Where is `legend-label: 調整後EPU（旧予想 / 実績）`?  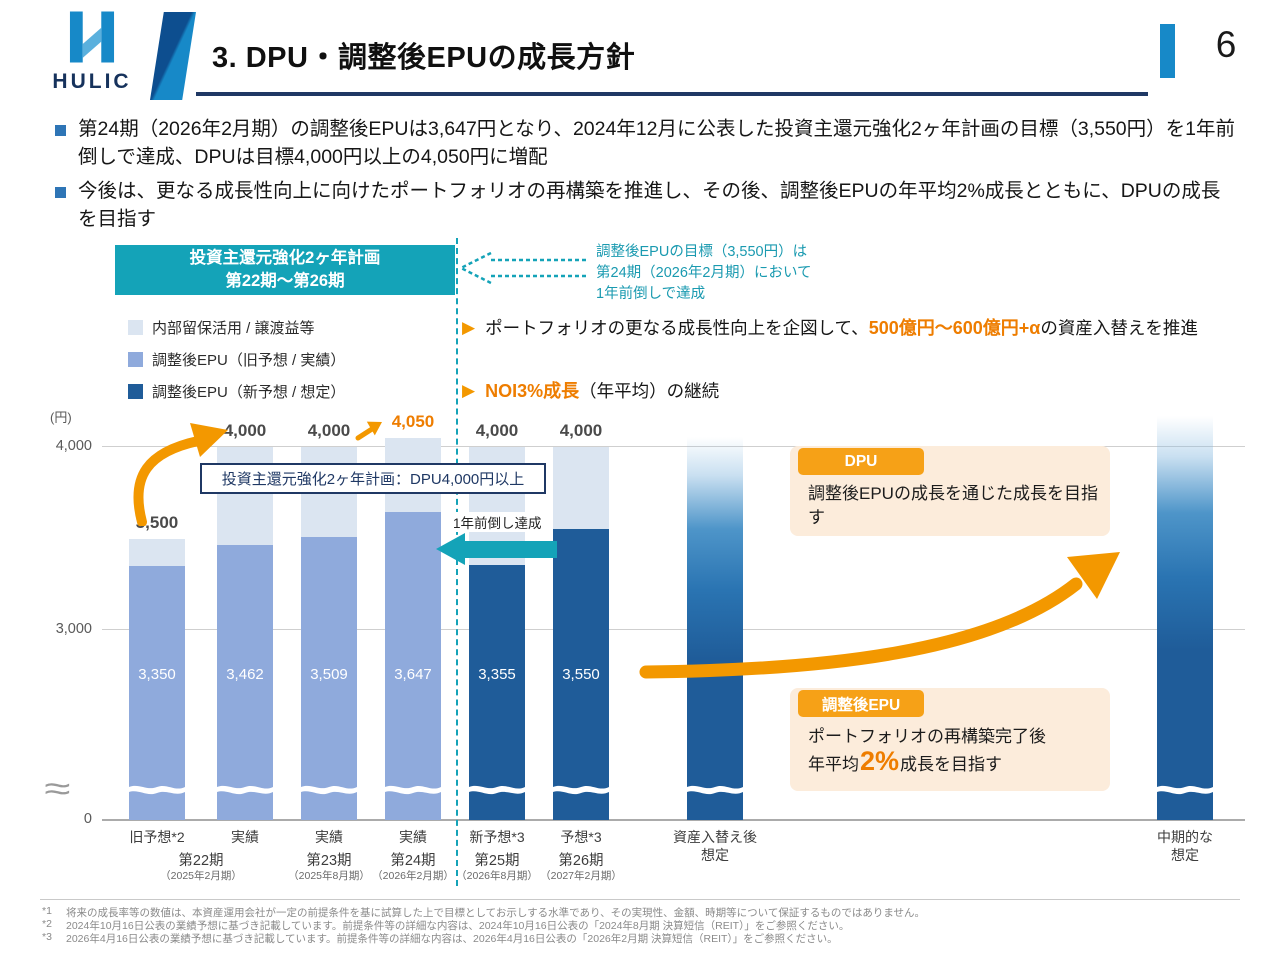
legend-label: 調整後EPU（旧予想 / 実績） is located at coordinates (249, 360).